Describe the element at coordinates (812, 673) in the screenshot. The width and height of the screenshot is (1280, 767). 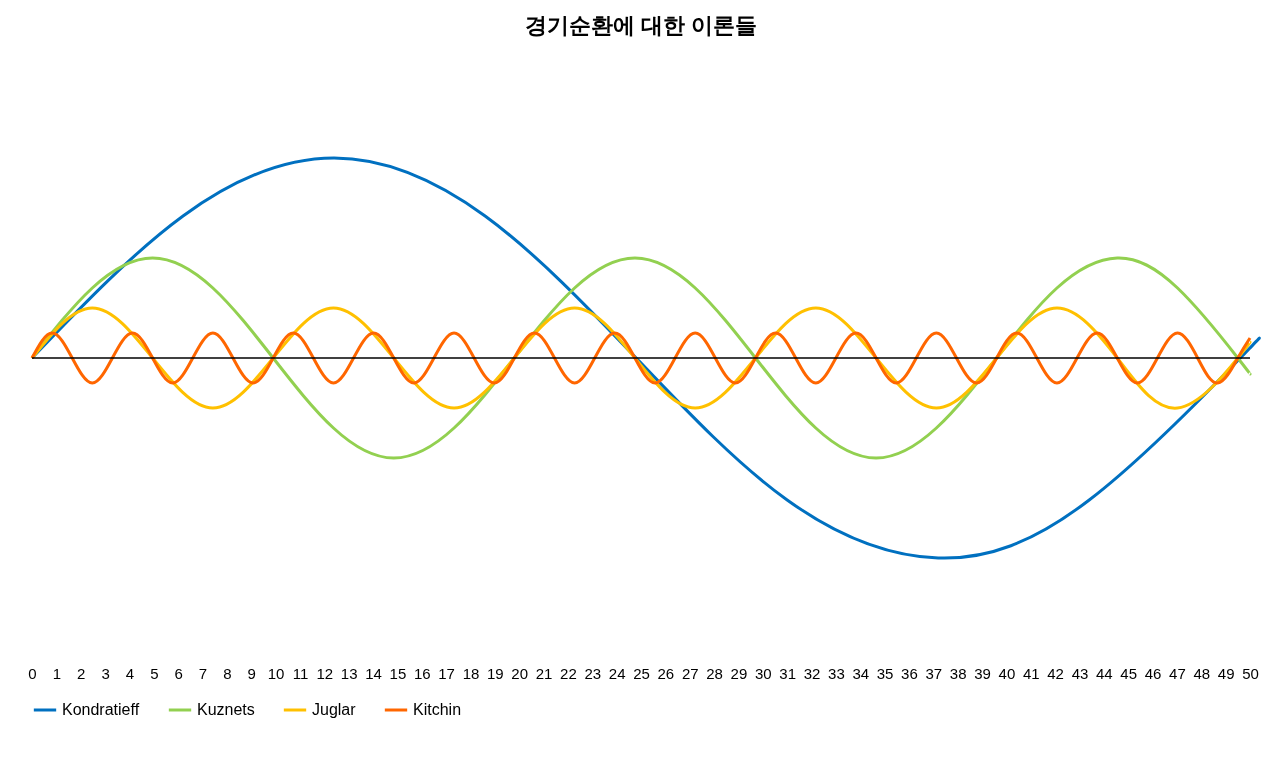
I see `x-tick-label: 32` at that location.